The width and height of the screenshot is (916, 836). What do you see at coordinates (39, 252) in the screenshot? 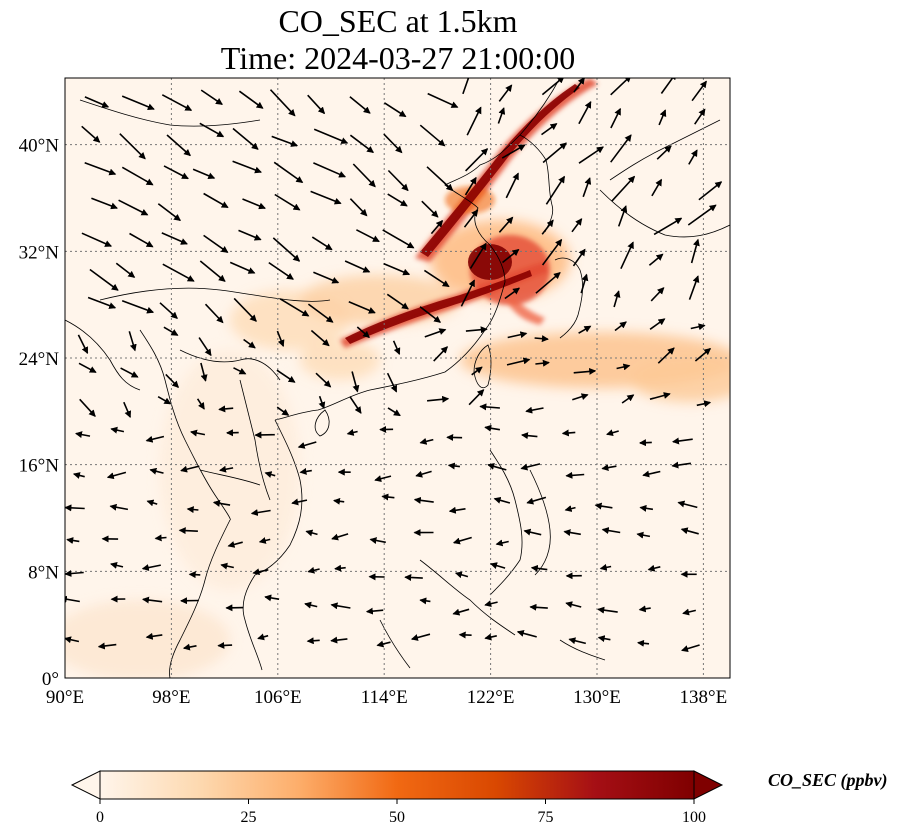
I see `lat-tick-label-4: 32°N` at bounding box center [39, 252].